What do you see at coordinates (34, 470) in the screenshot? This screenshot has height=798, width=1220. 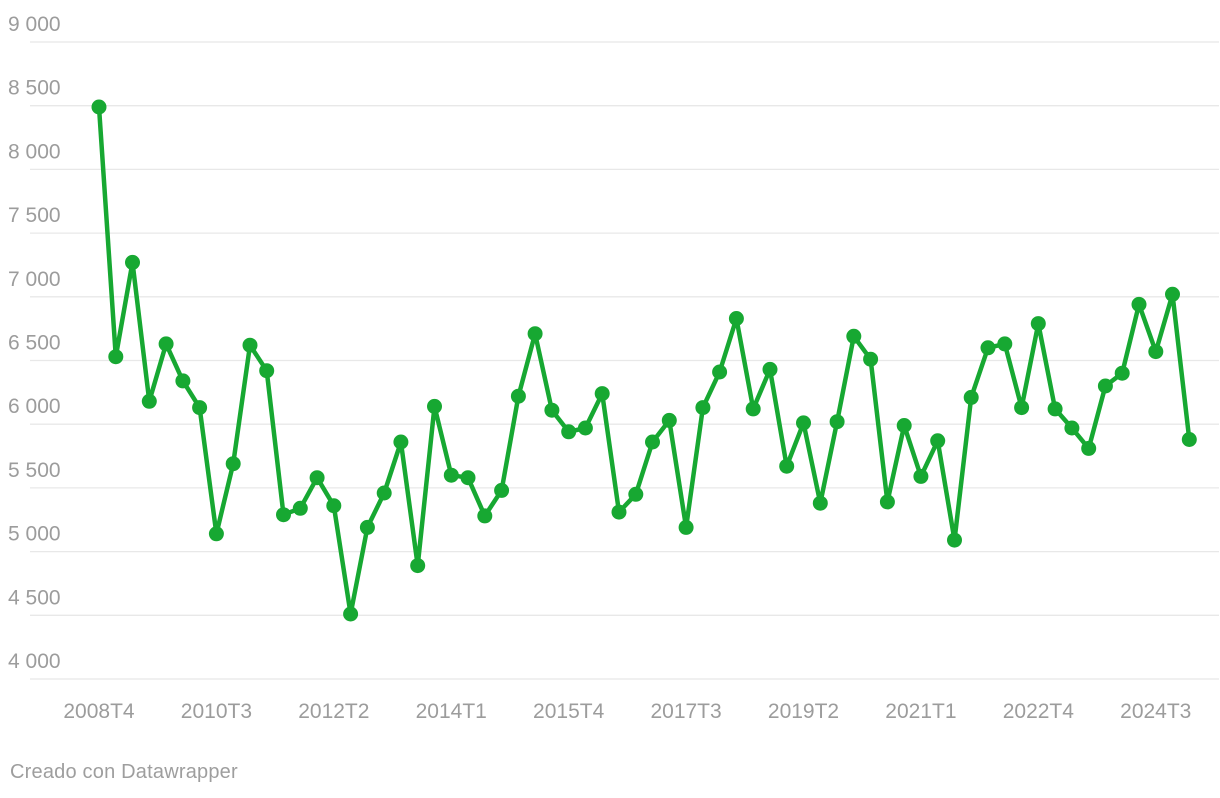 I see `y-tick-label: 5 500` at bounding box center [34, 470].